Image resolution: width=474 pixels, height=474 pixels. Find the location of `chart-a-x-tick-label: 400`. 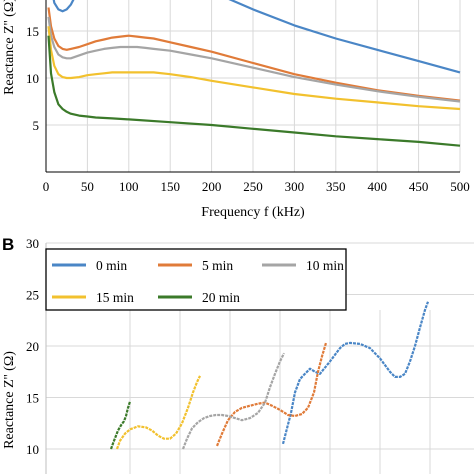

chart-a-x-tick-label: 400 is located at coordinates (377, 186).